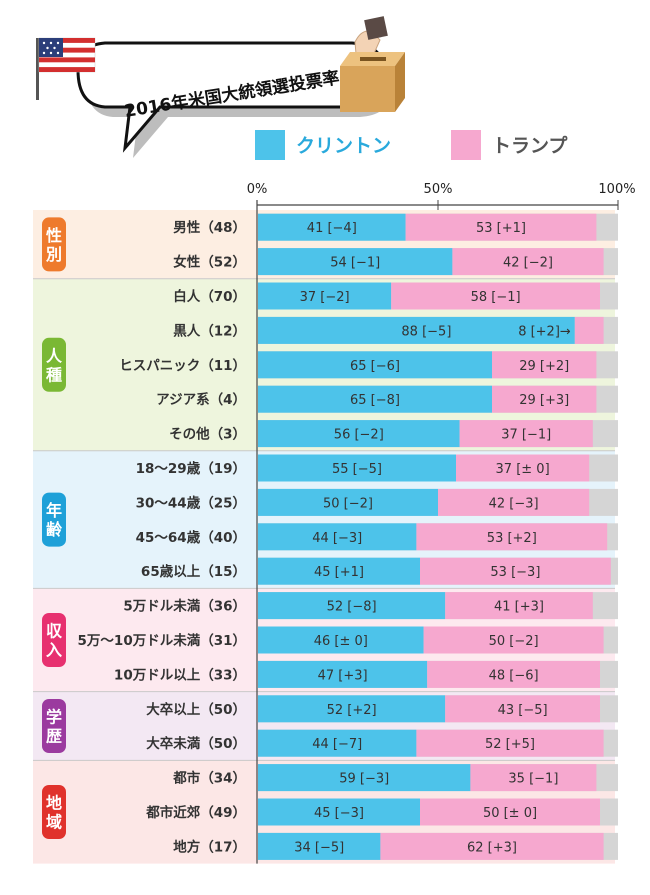 The image size is (650, 895). Describe the element at coordinates (195, 812) in the screenshot. I see `row-label: 都市近郊（49）` at that location.